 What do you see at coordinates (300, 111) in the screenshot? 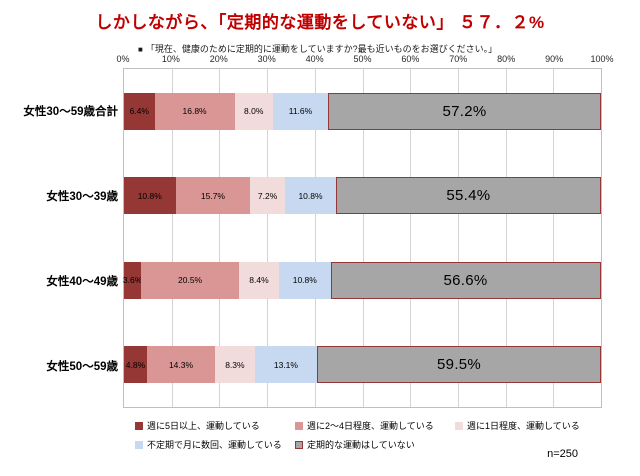
I see `bar-segment: 11.6%` at bounding box center [300, 111].